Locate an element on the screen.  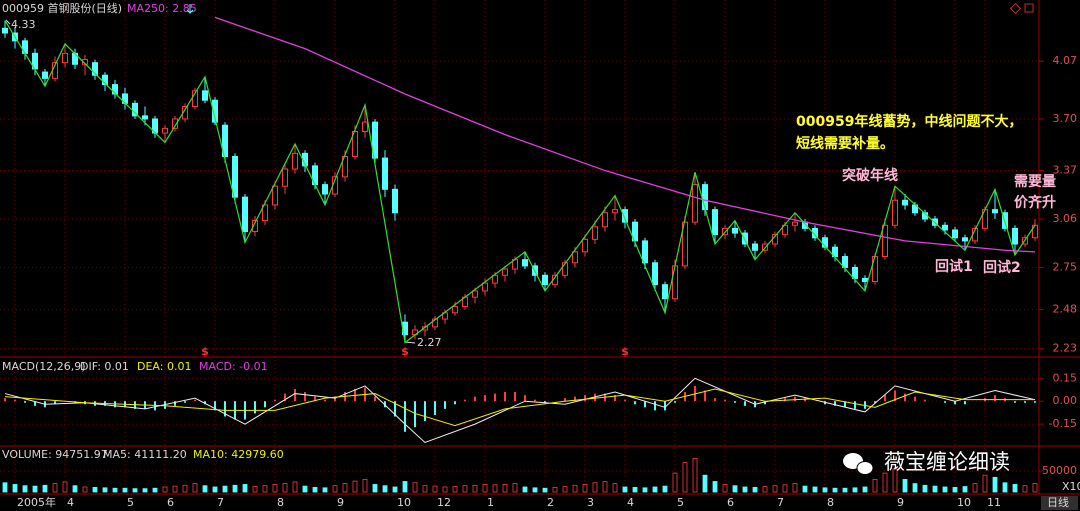
x-tick-label: 10 is located at coordinates (964, 502).